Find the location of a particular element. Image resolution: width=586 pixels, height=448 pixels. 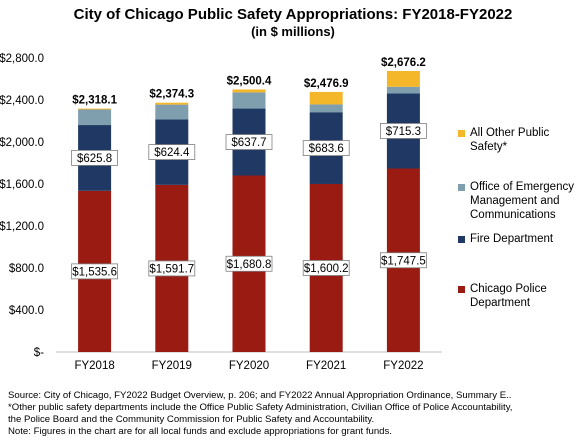

total-label: $2,374.3 is located at coordinates (171, 95).